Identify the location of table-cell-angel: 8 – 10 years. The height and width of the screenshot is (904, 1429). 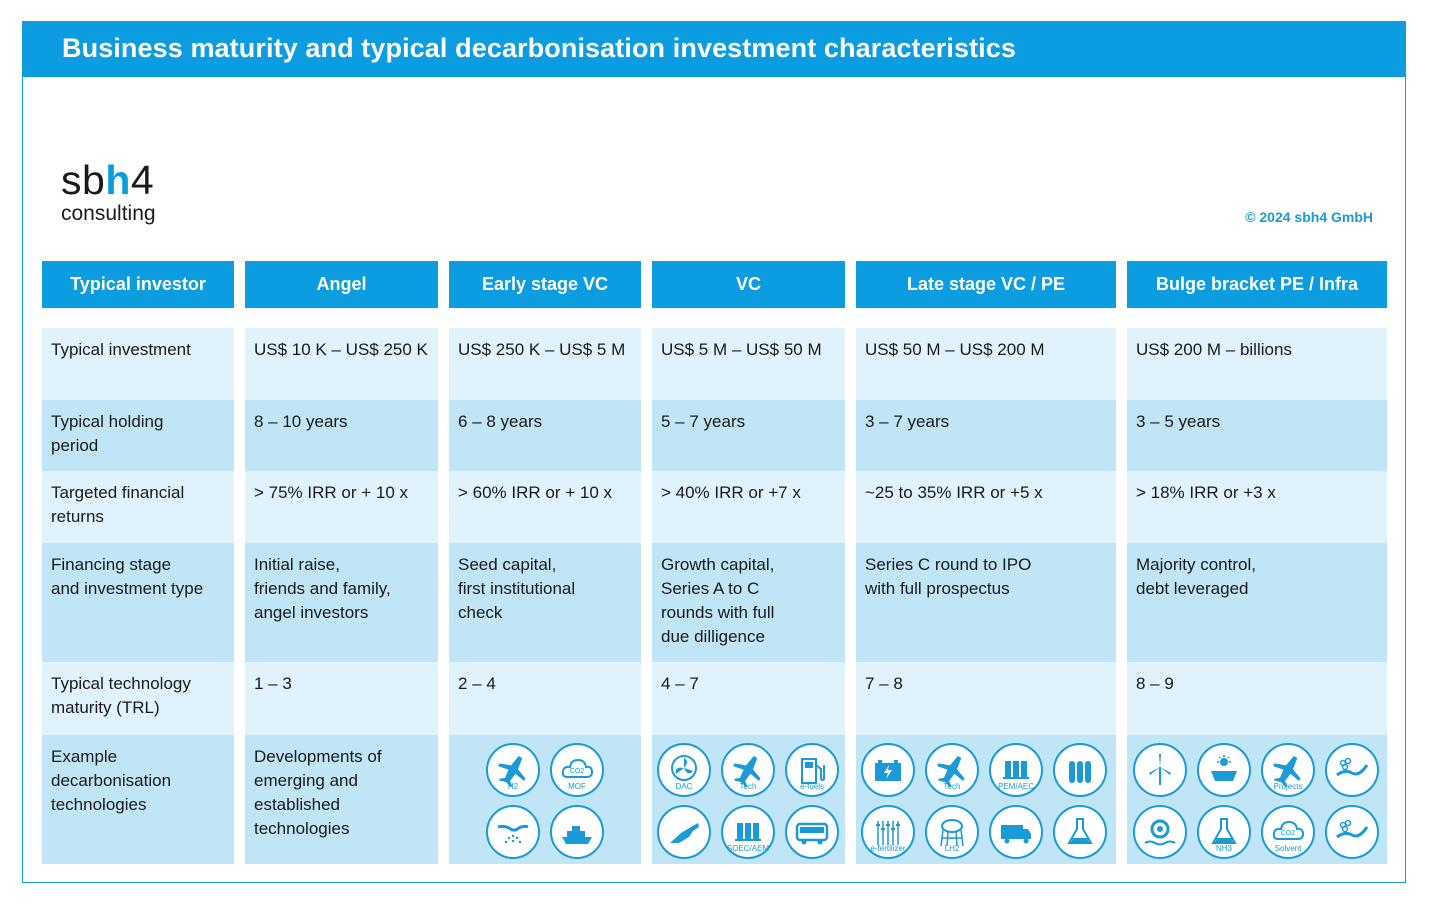
(341, 435).